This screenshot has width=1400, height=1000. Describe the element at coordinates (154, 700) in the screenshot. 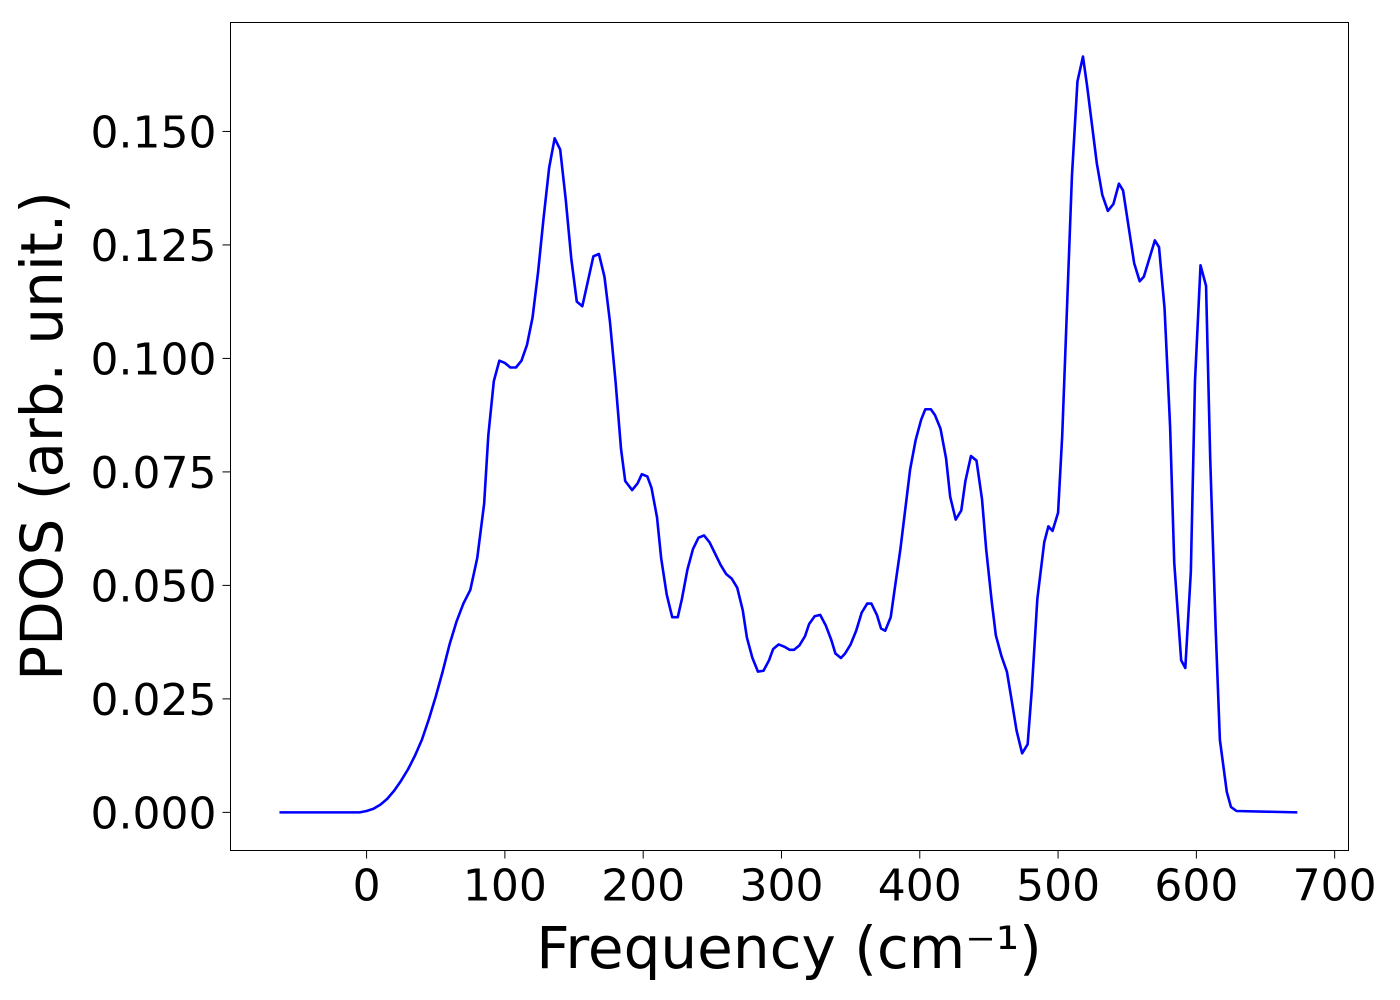

I see `y-tick-label: 0.025` at that location.